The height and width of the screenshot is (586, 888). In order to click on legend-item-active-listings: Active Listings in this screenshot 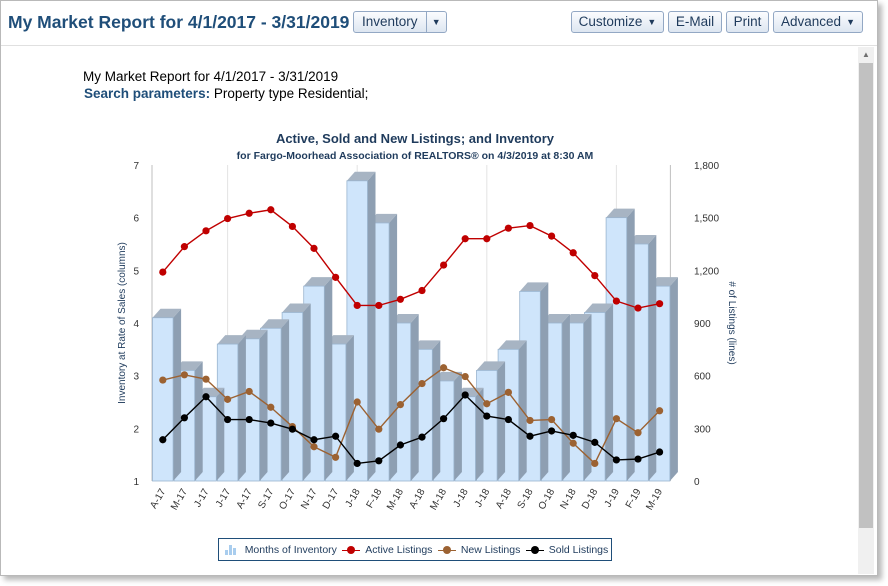, I will do `click(387, 550)`.